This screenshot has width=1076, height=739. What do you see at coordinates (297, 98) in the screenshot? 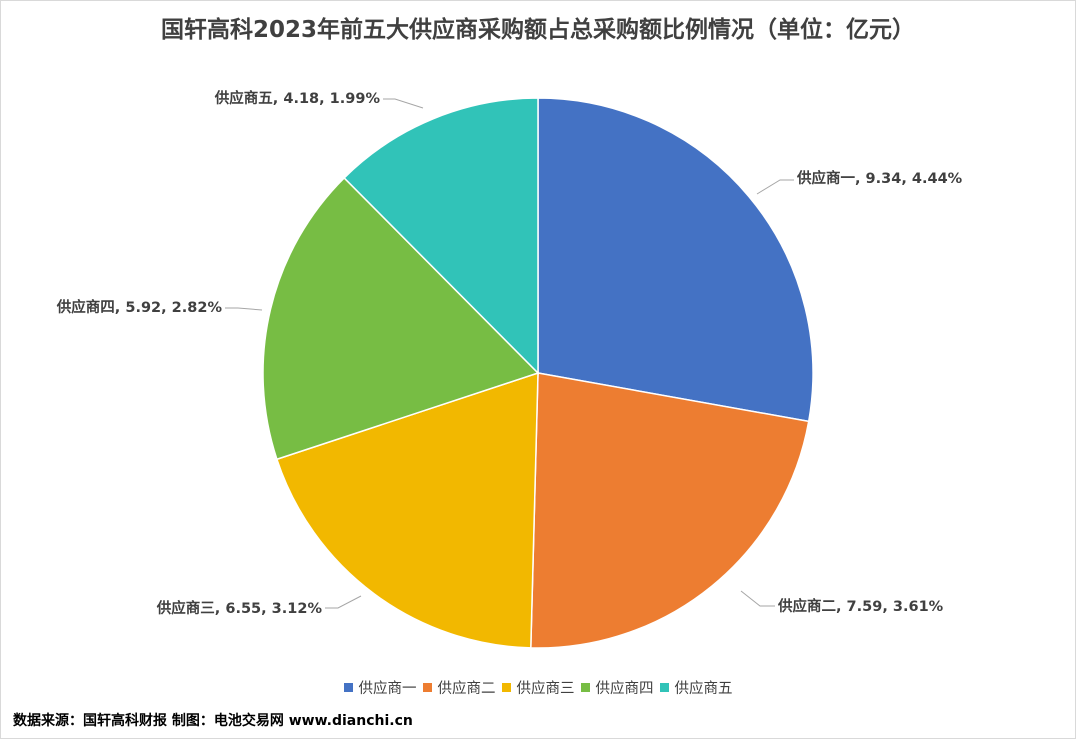
I see `slice-data-label: 供应商五, 4.18, 1.99%` at bounding box center [297, 98].